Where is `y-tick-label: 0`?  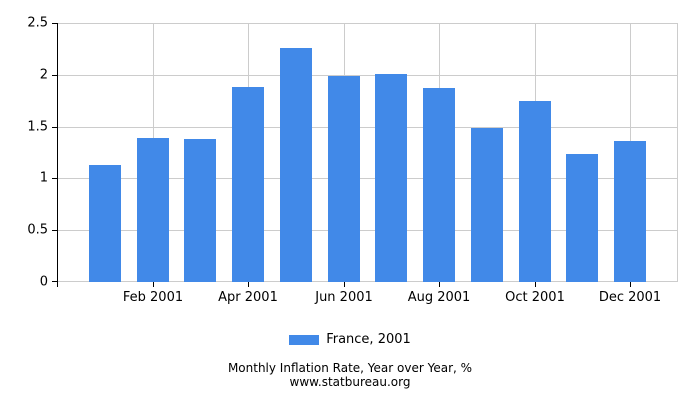
y-tick-label: 0 is located at coordinates (43, 282).